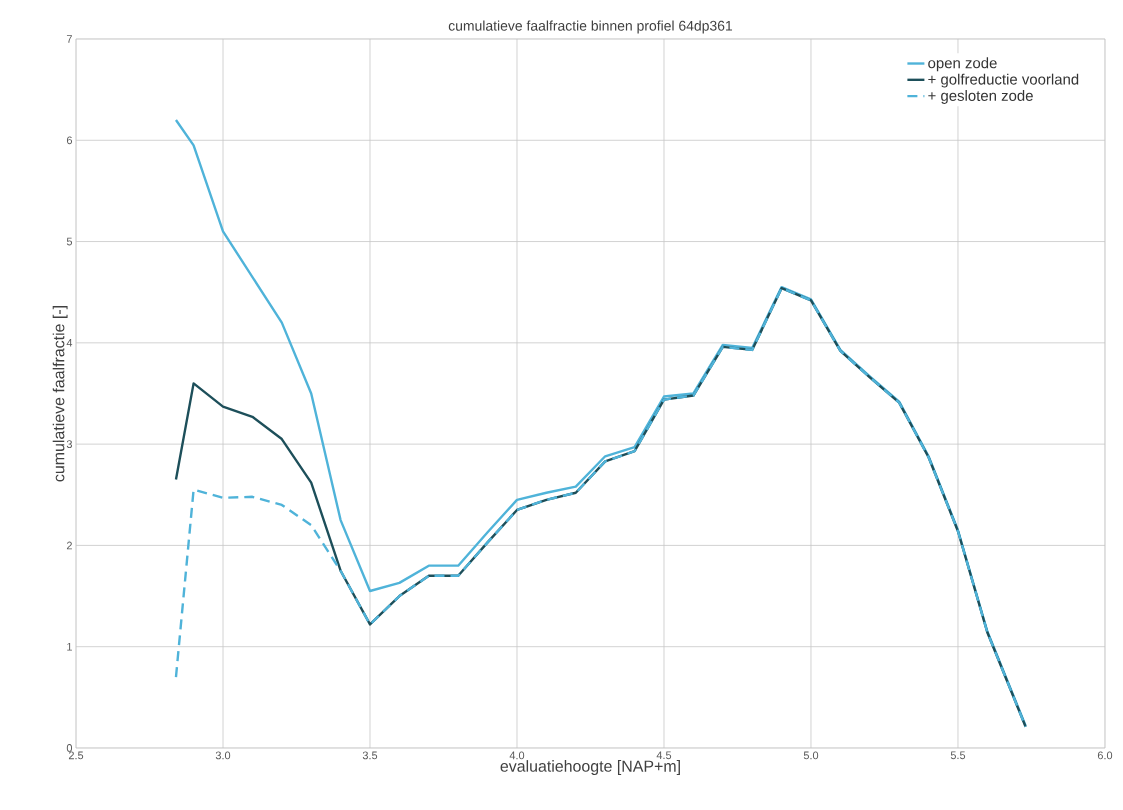  What do you see at coordinates (962, 64) in the screenshot?
I see `legend-label: open zode` at bounding box center [962, 64].